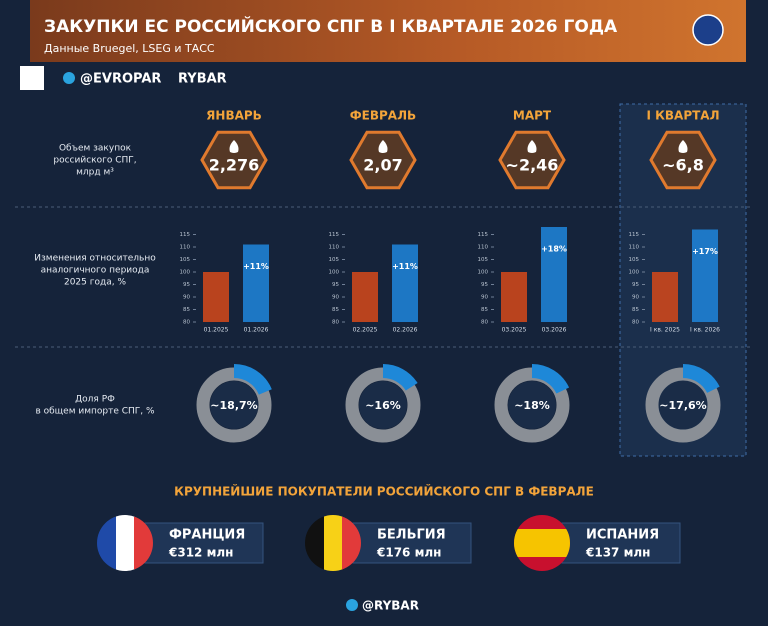 This screenshot has width=768, height=626. What do you see at coordinates (129, 48) in the screenshot?
I see `subtitle: Данные Bruegel, LSEG и ТАСС` at bounding box center [129, 48].